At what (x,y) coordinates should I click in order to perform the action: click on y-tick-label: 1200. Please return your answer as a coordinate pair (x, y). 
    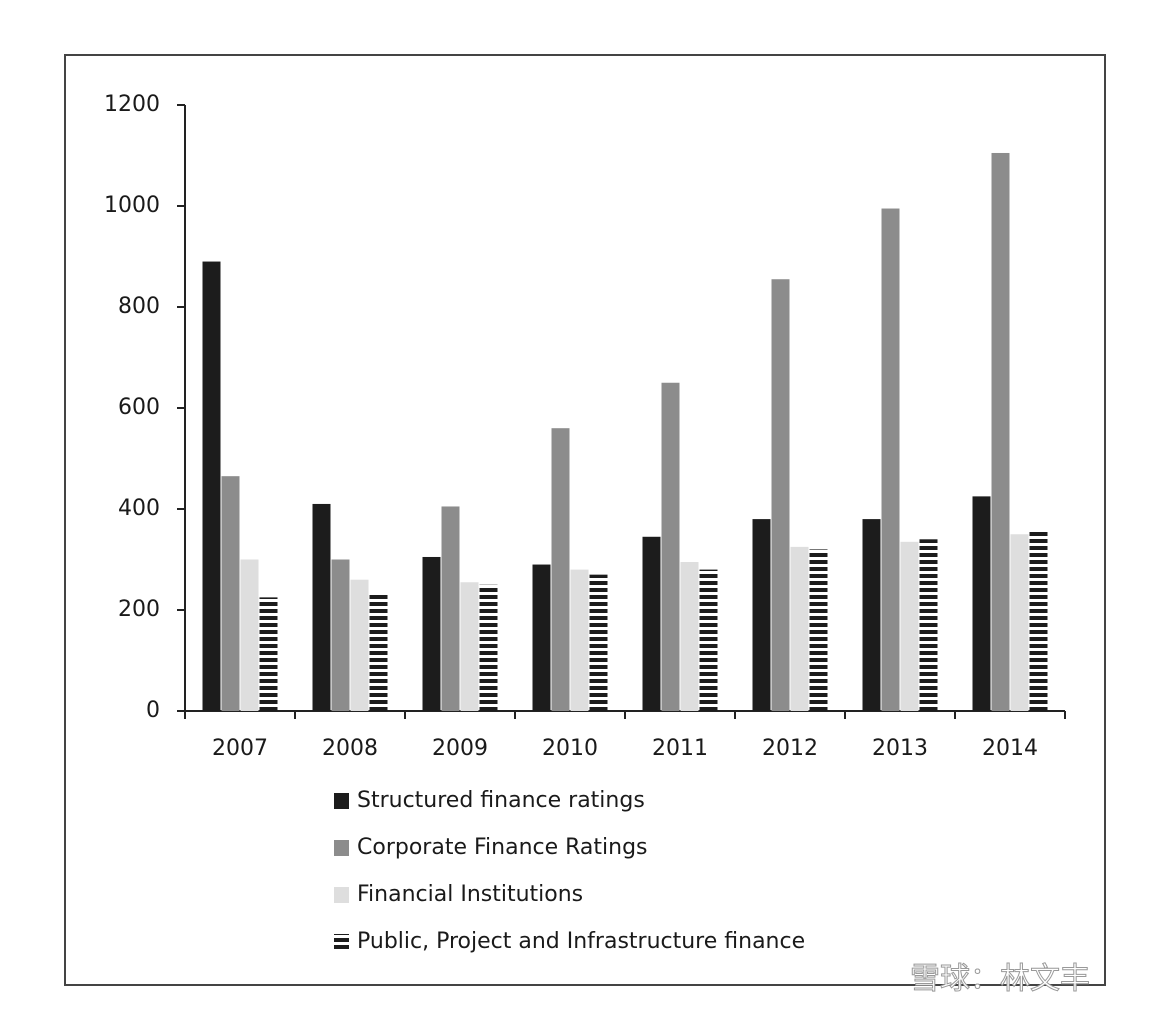
    Looking at the image, I should click on (132, 104).